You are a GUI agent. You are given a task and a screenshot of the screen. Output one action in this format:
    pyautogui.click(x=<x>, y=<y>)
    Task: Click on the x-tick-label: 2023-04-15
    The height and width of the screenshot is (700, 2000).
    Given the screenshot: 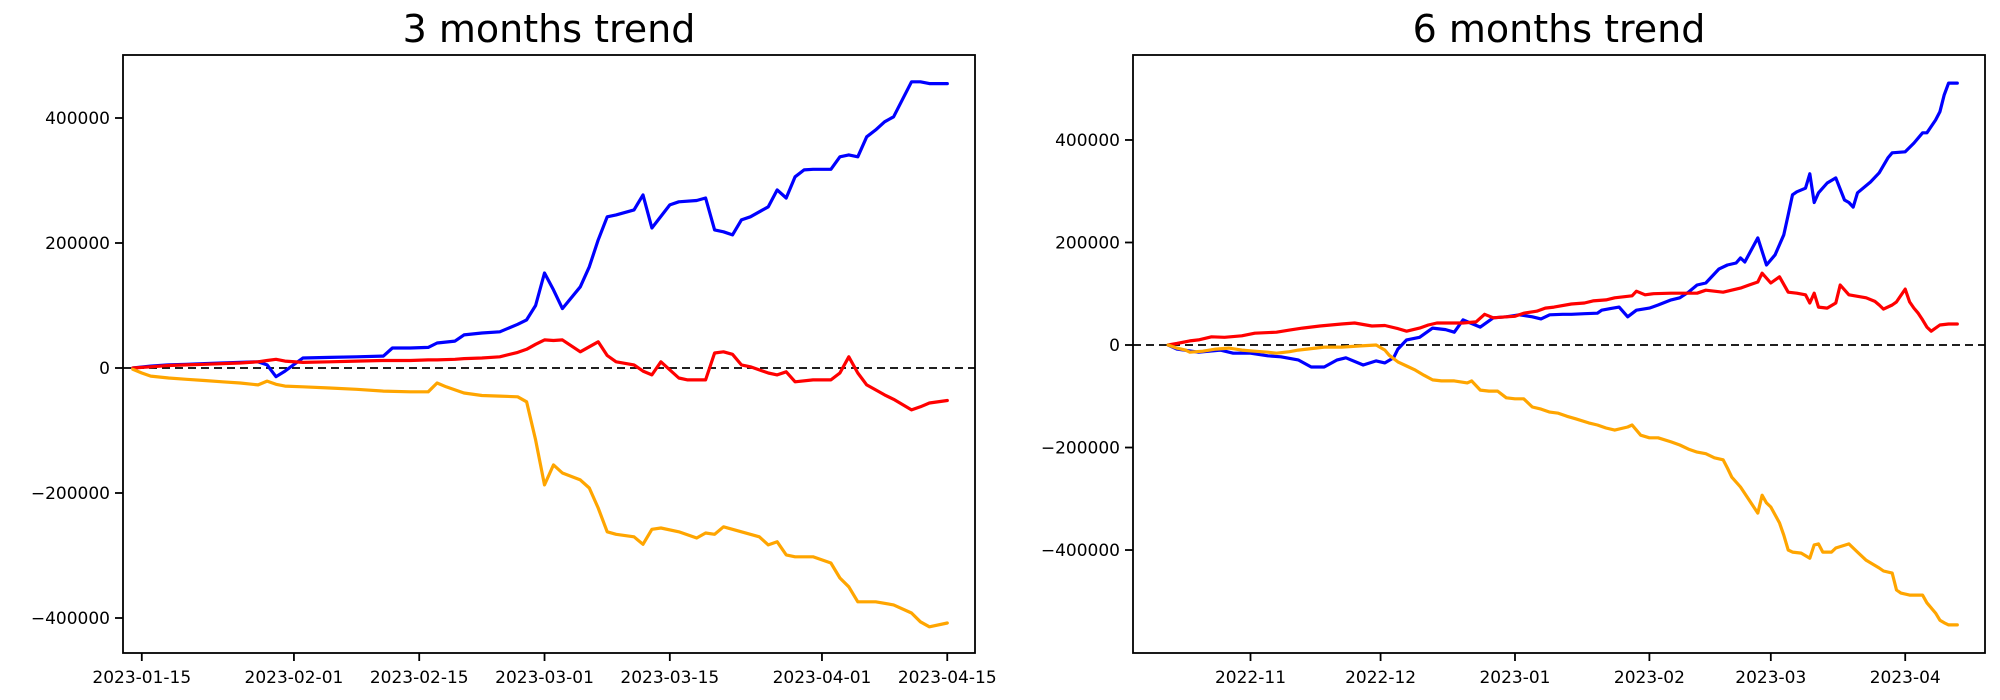 What is the action you would take?
    pyautogui.click(x=947, y=678)
    